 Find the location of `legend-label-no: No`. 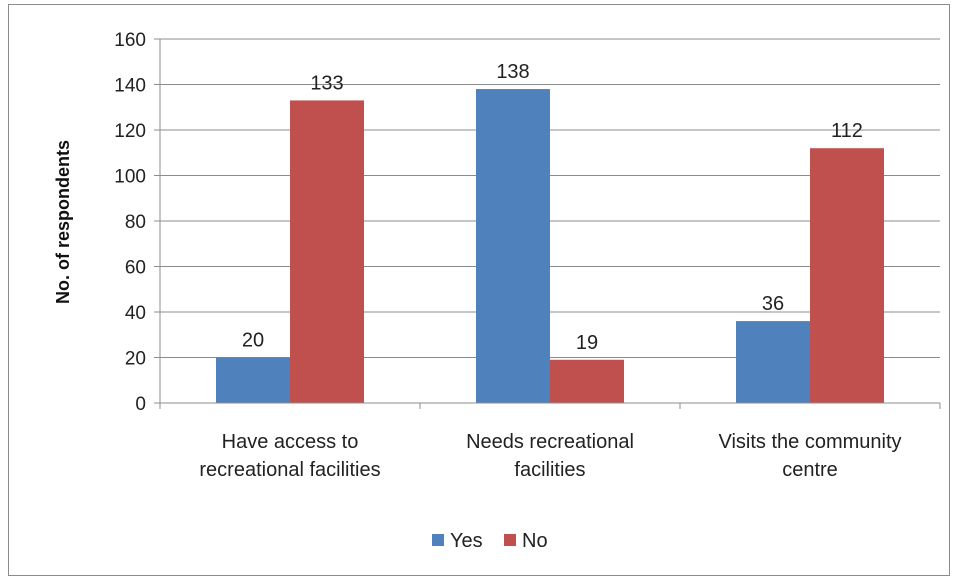

legend-label-no: No is located at coordinates (535, 541).